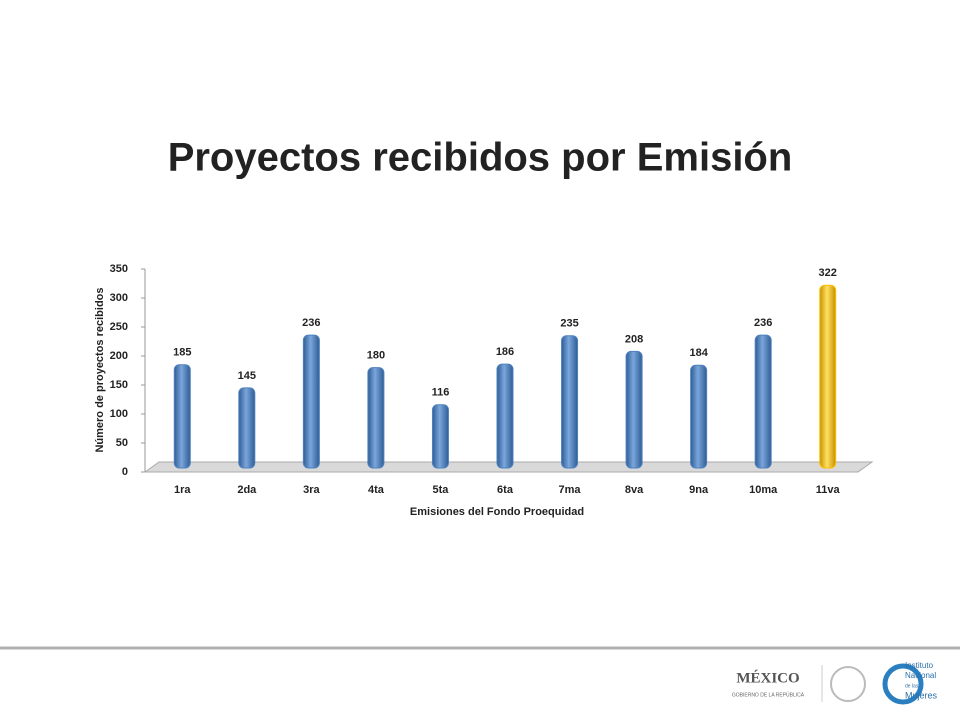 The width and height of the screenshot is (960, 720). Describe the element at coordinates (182, 490) in the screenshot. I see `x-tick-label: 1ra` at that location.